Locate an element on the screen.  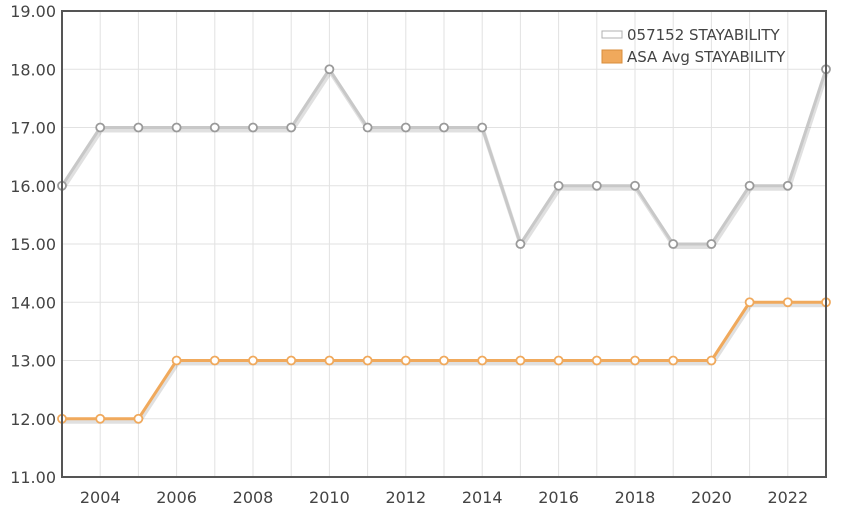
x-tick-label: 2016 is located at coordinates (558, 497).